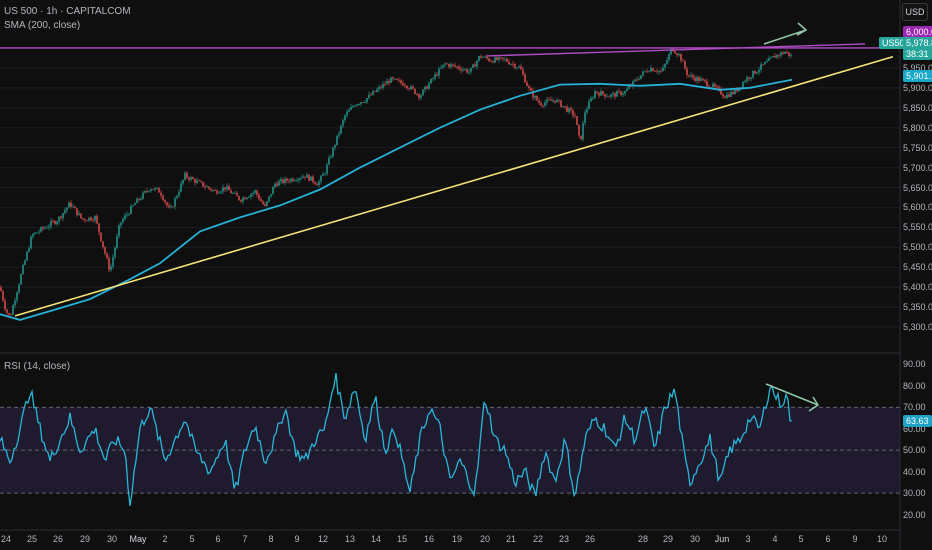 The height and width of the screenshot is (550, 932). I want to click on time-tick-label: 30, so click(112, 539).